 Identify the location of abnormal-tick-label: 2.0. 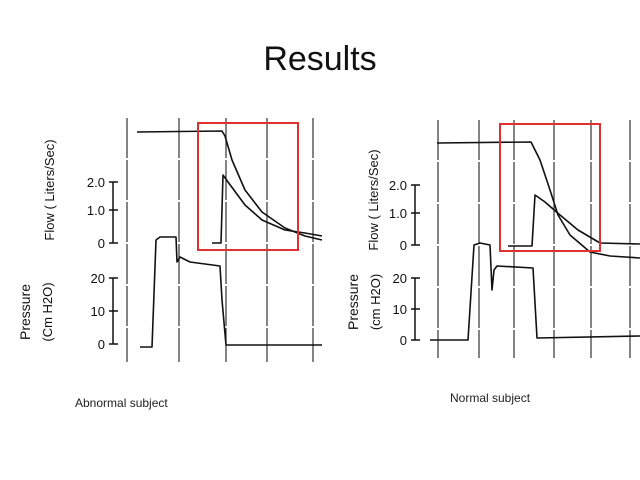
(96, 182).